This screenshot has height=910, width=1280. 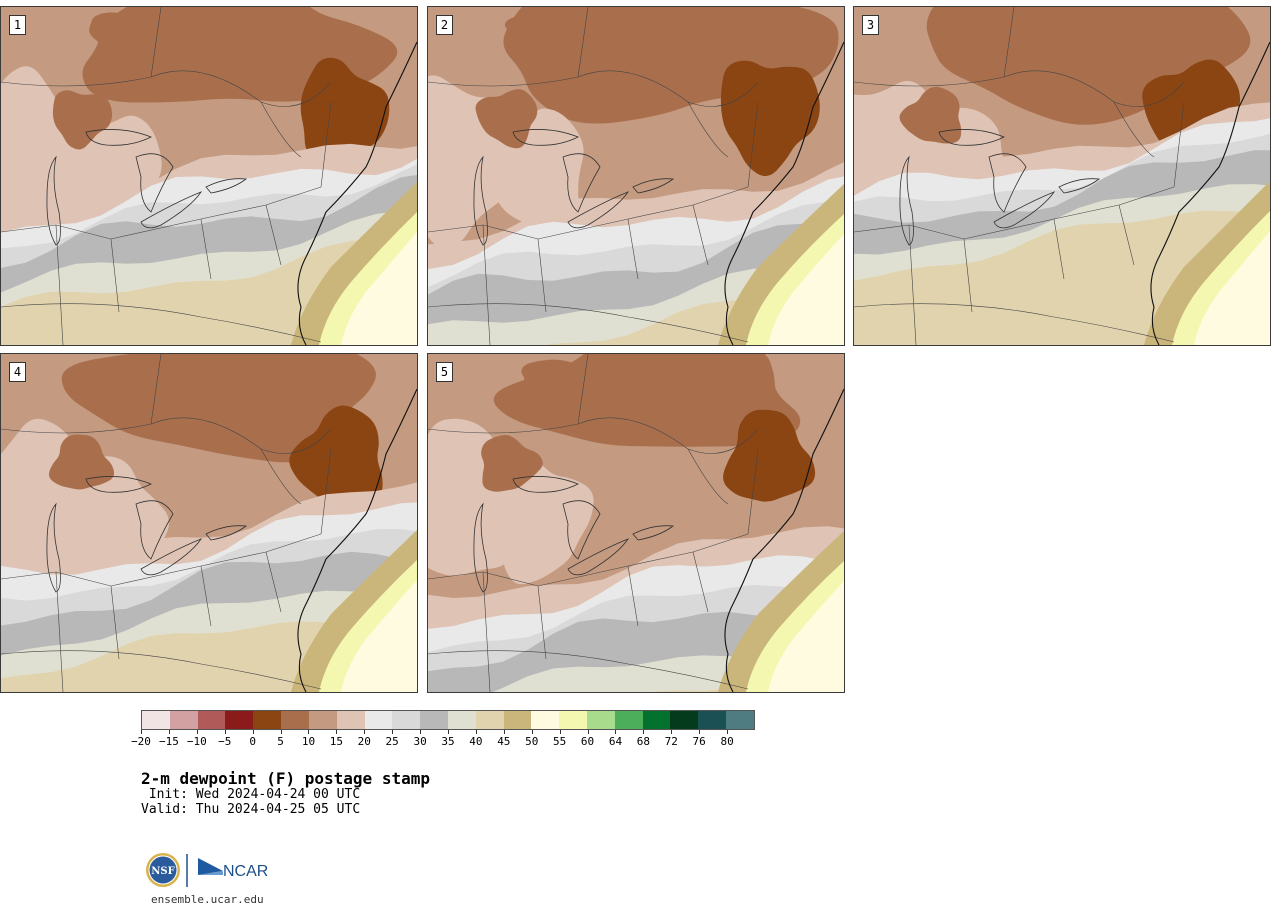 I want to click on map-panel: 5, so click(x=636, y=523).